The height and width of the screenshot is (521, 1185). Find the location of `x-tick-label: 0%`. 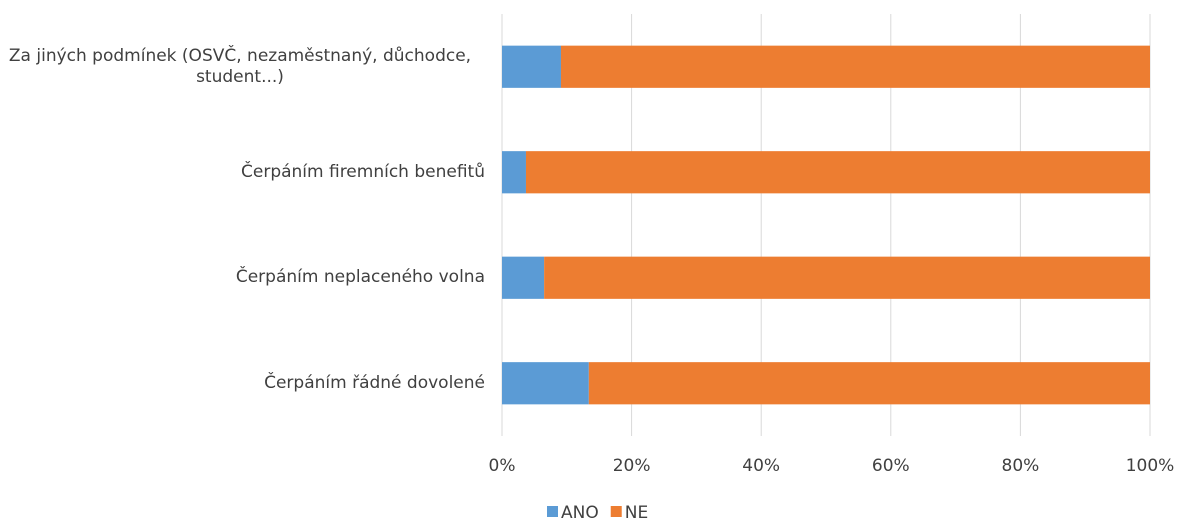

x-tick-label: 0% is located at coordinates (502, 466).